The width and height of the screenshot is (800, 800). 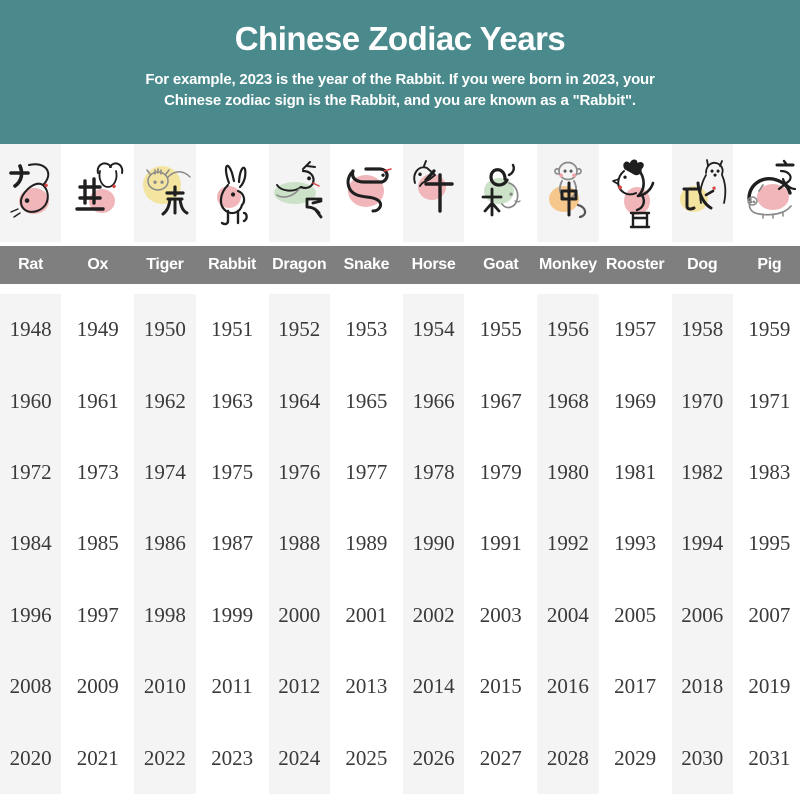 What do you see at coordinates (635, 400) in the screenshot?
I see `year-cell-rooster-1969: 1969` at bounding box center [635, 400].